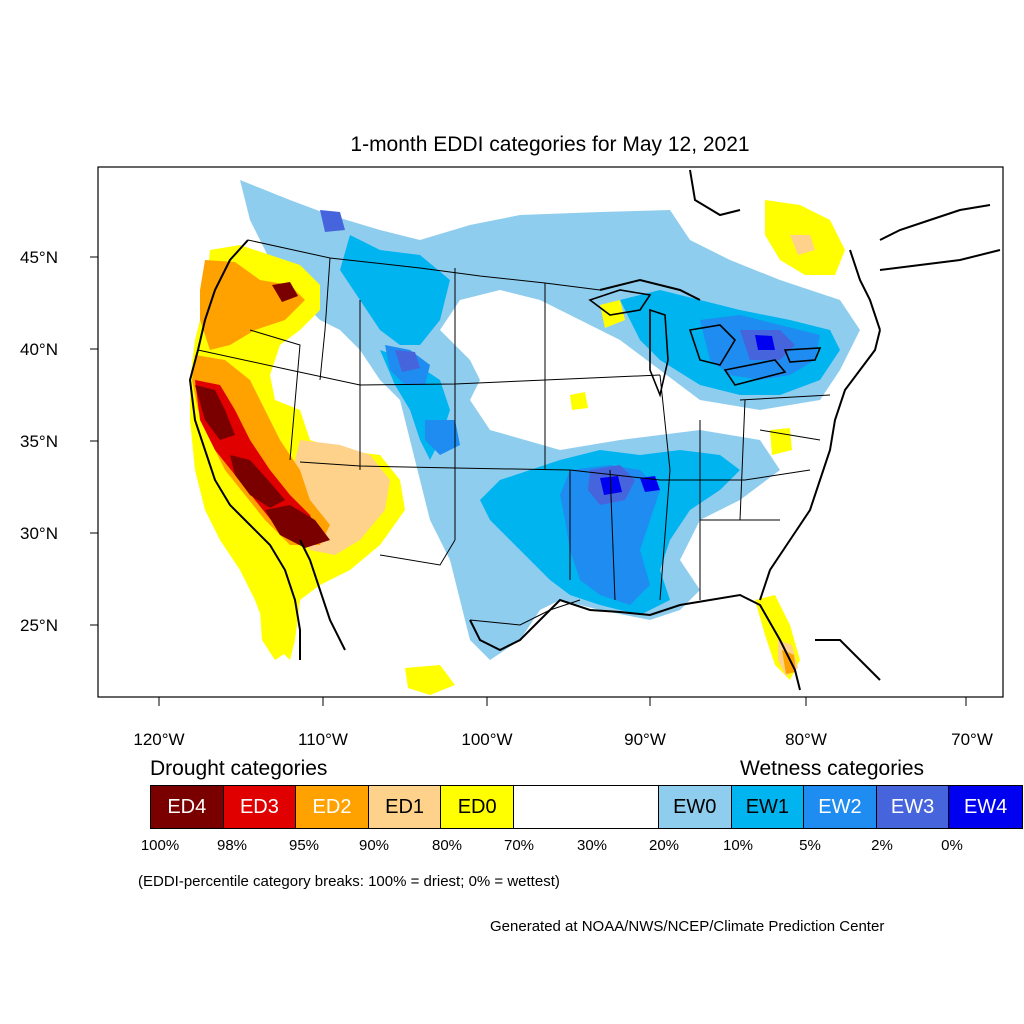  I want to click on legend-label: ED4, so click(187, 806).